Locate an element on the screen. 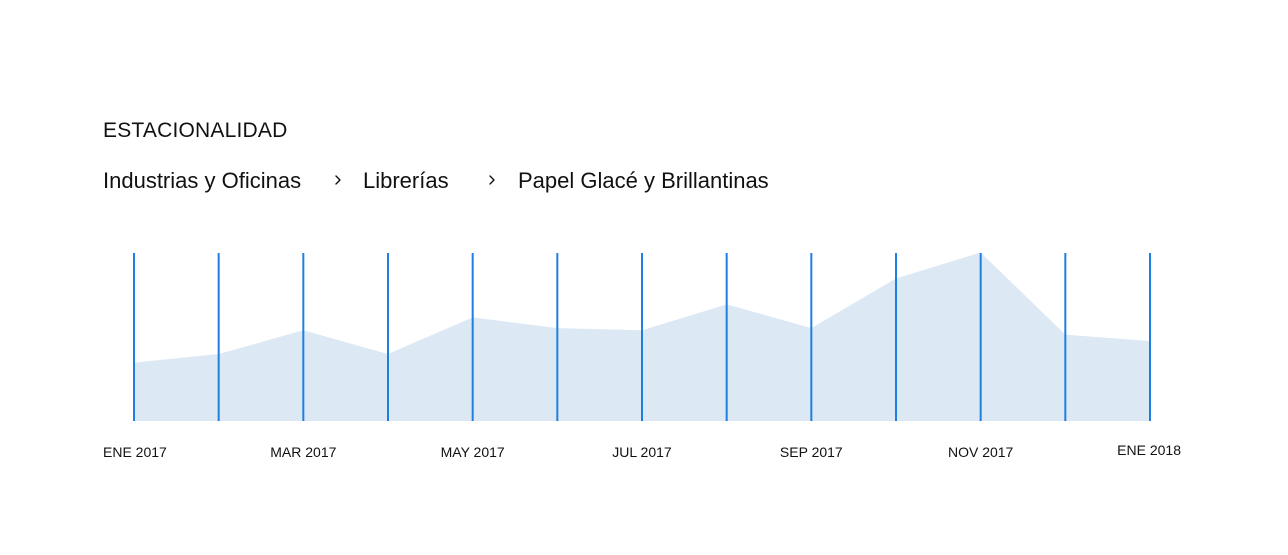 This screenshot has height=555, width=1288. section-title: ESTACIONALIDAD is located at coordinates (195, 130).